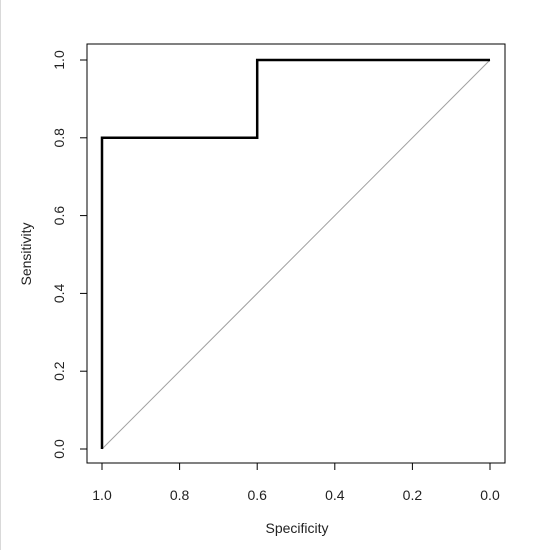  I want to click on y-axis-title: Sensitivity, so click(26, 253).